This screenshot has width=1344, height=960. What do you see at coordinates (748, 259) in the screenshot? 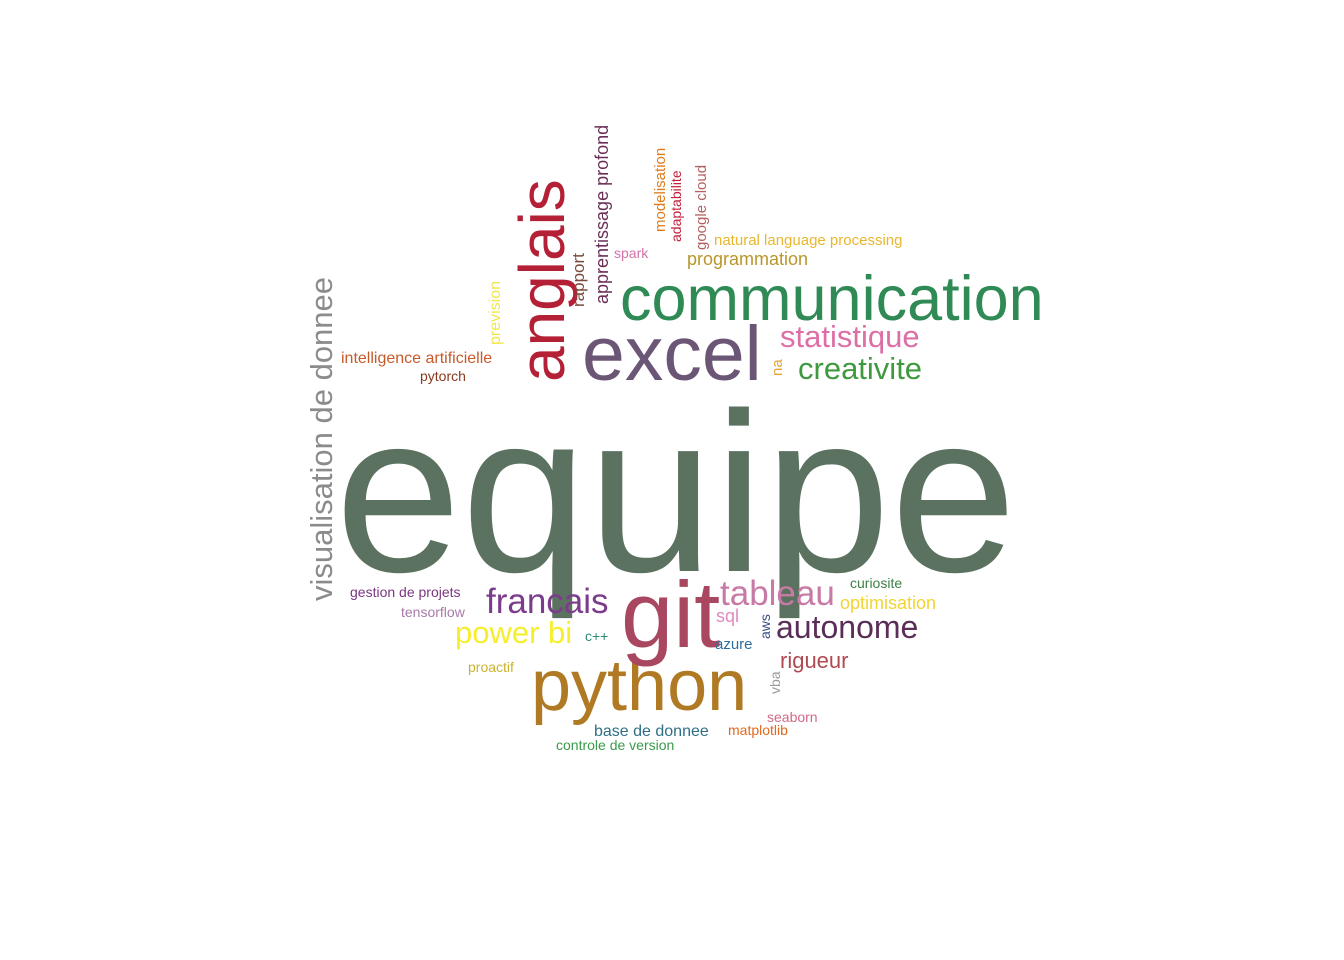
I see `word-programmation: programmation` at bounding box center [748, 259].